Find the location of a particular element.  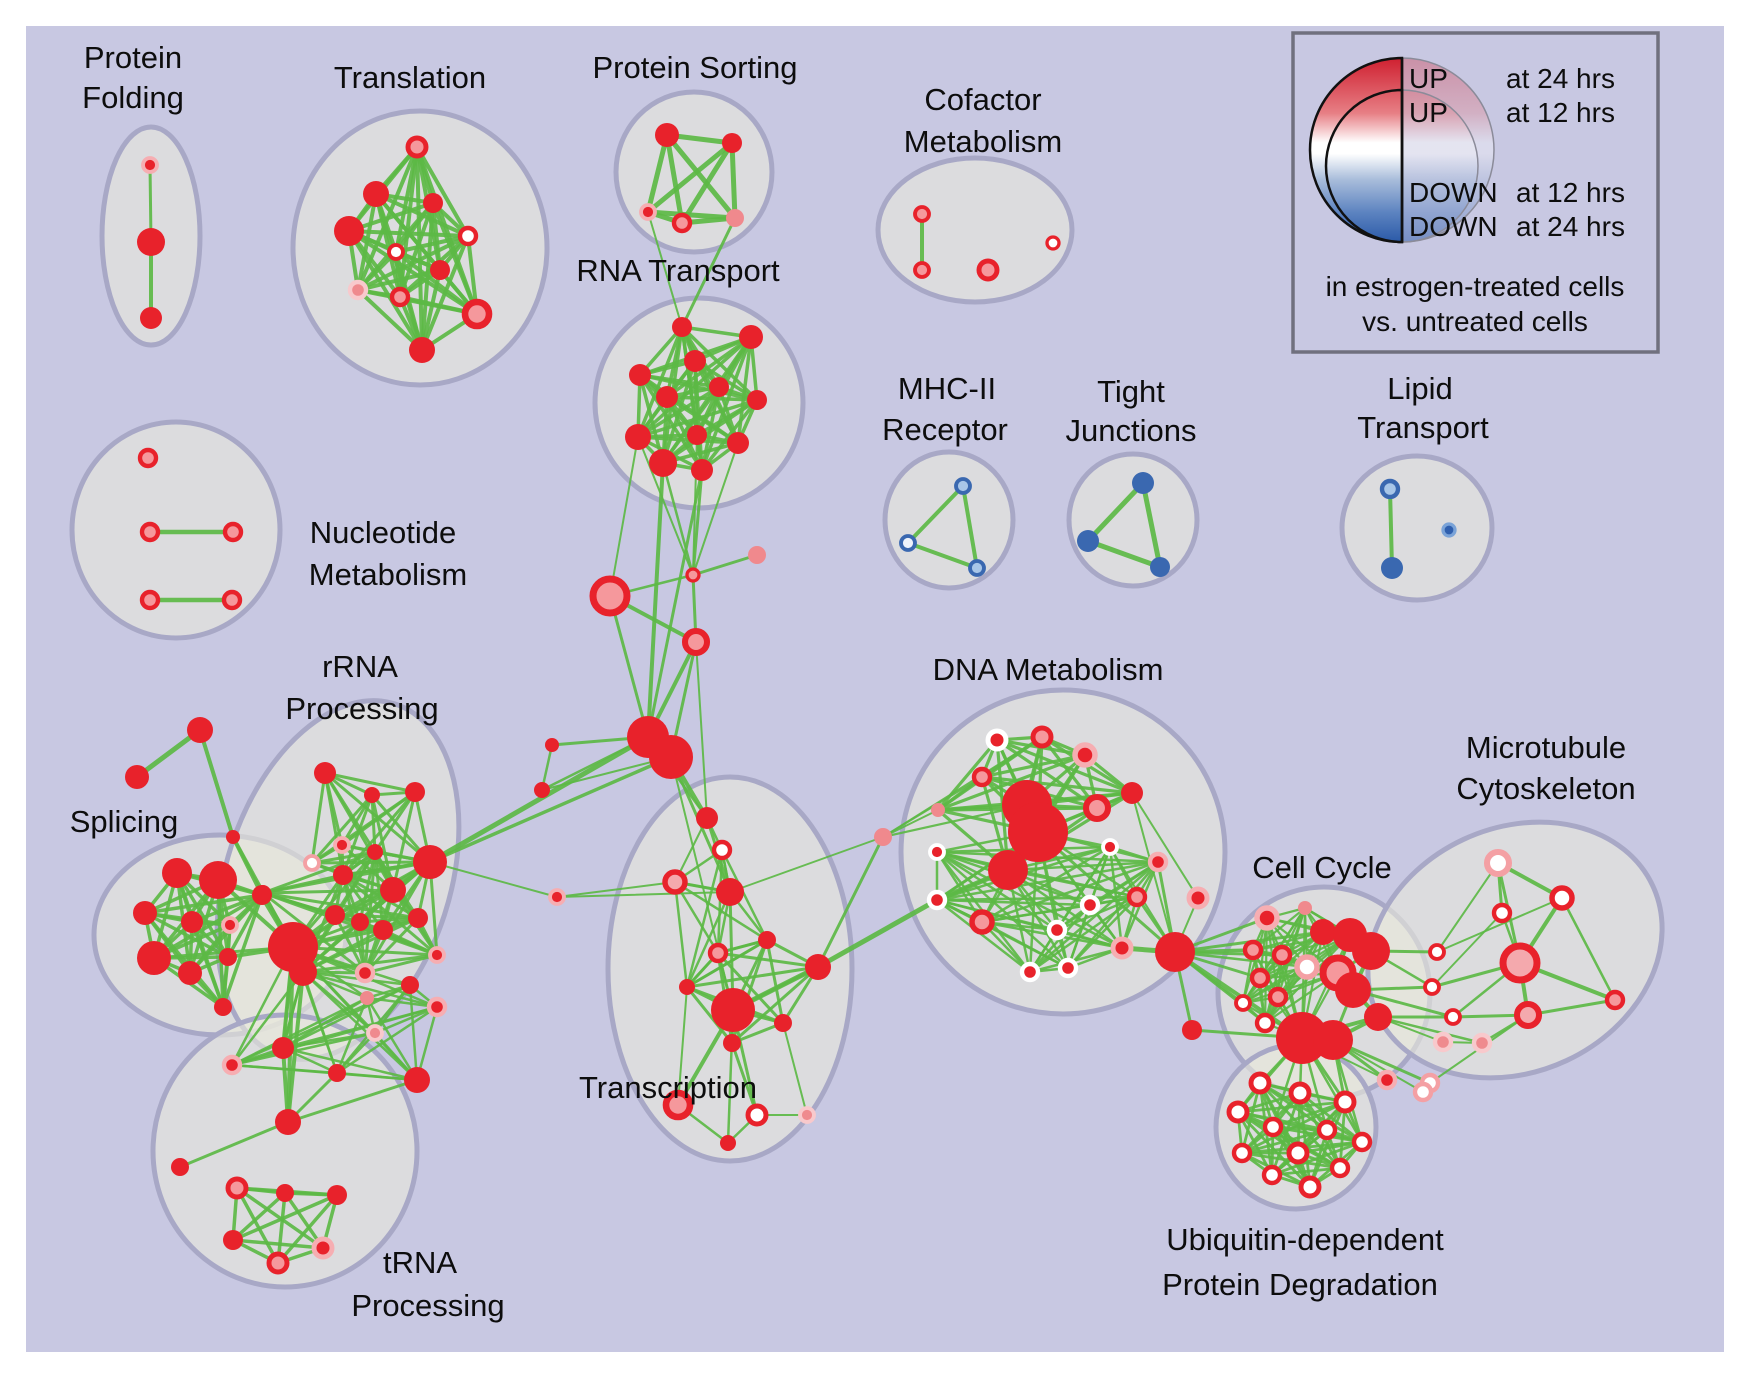

legend-caption-line1: in estrogen-treated cells is located at coordinates (1475, 286).